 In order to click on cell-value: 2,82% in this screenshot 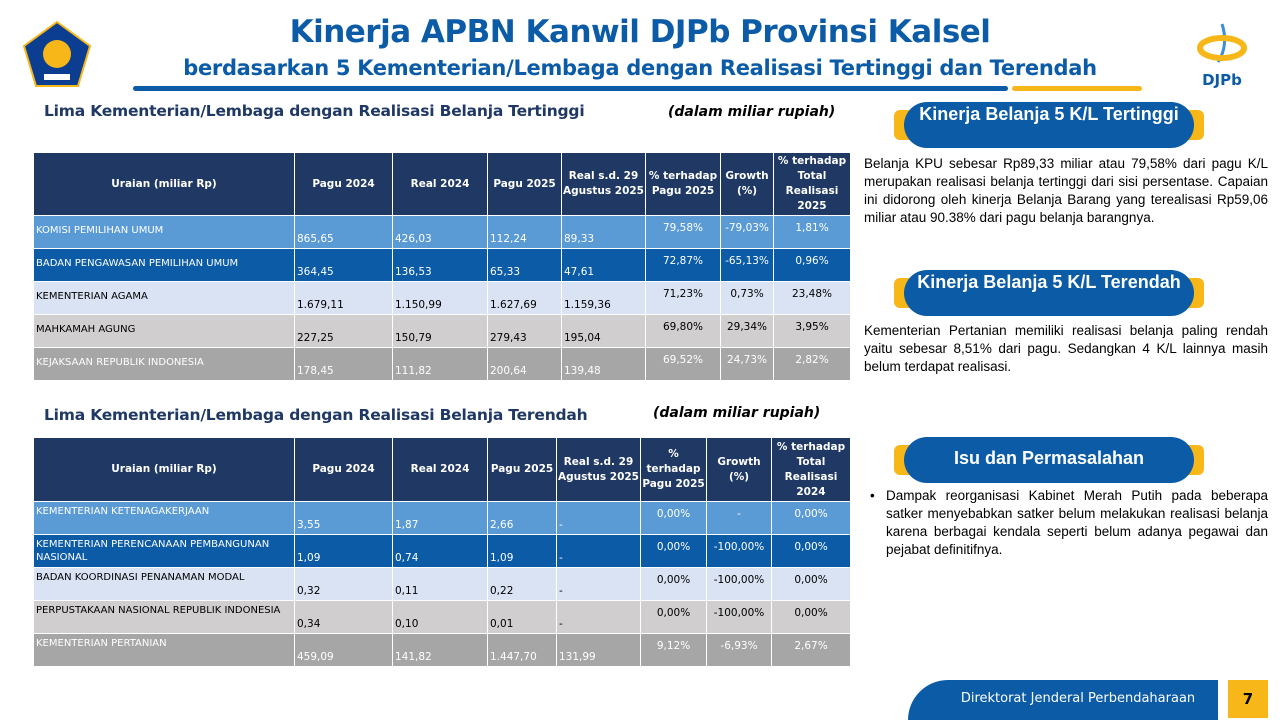, I will do `click(812, 364)`.